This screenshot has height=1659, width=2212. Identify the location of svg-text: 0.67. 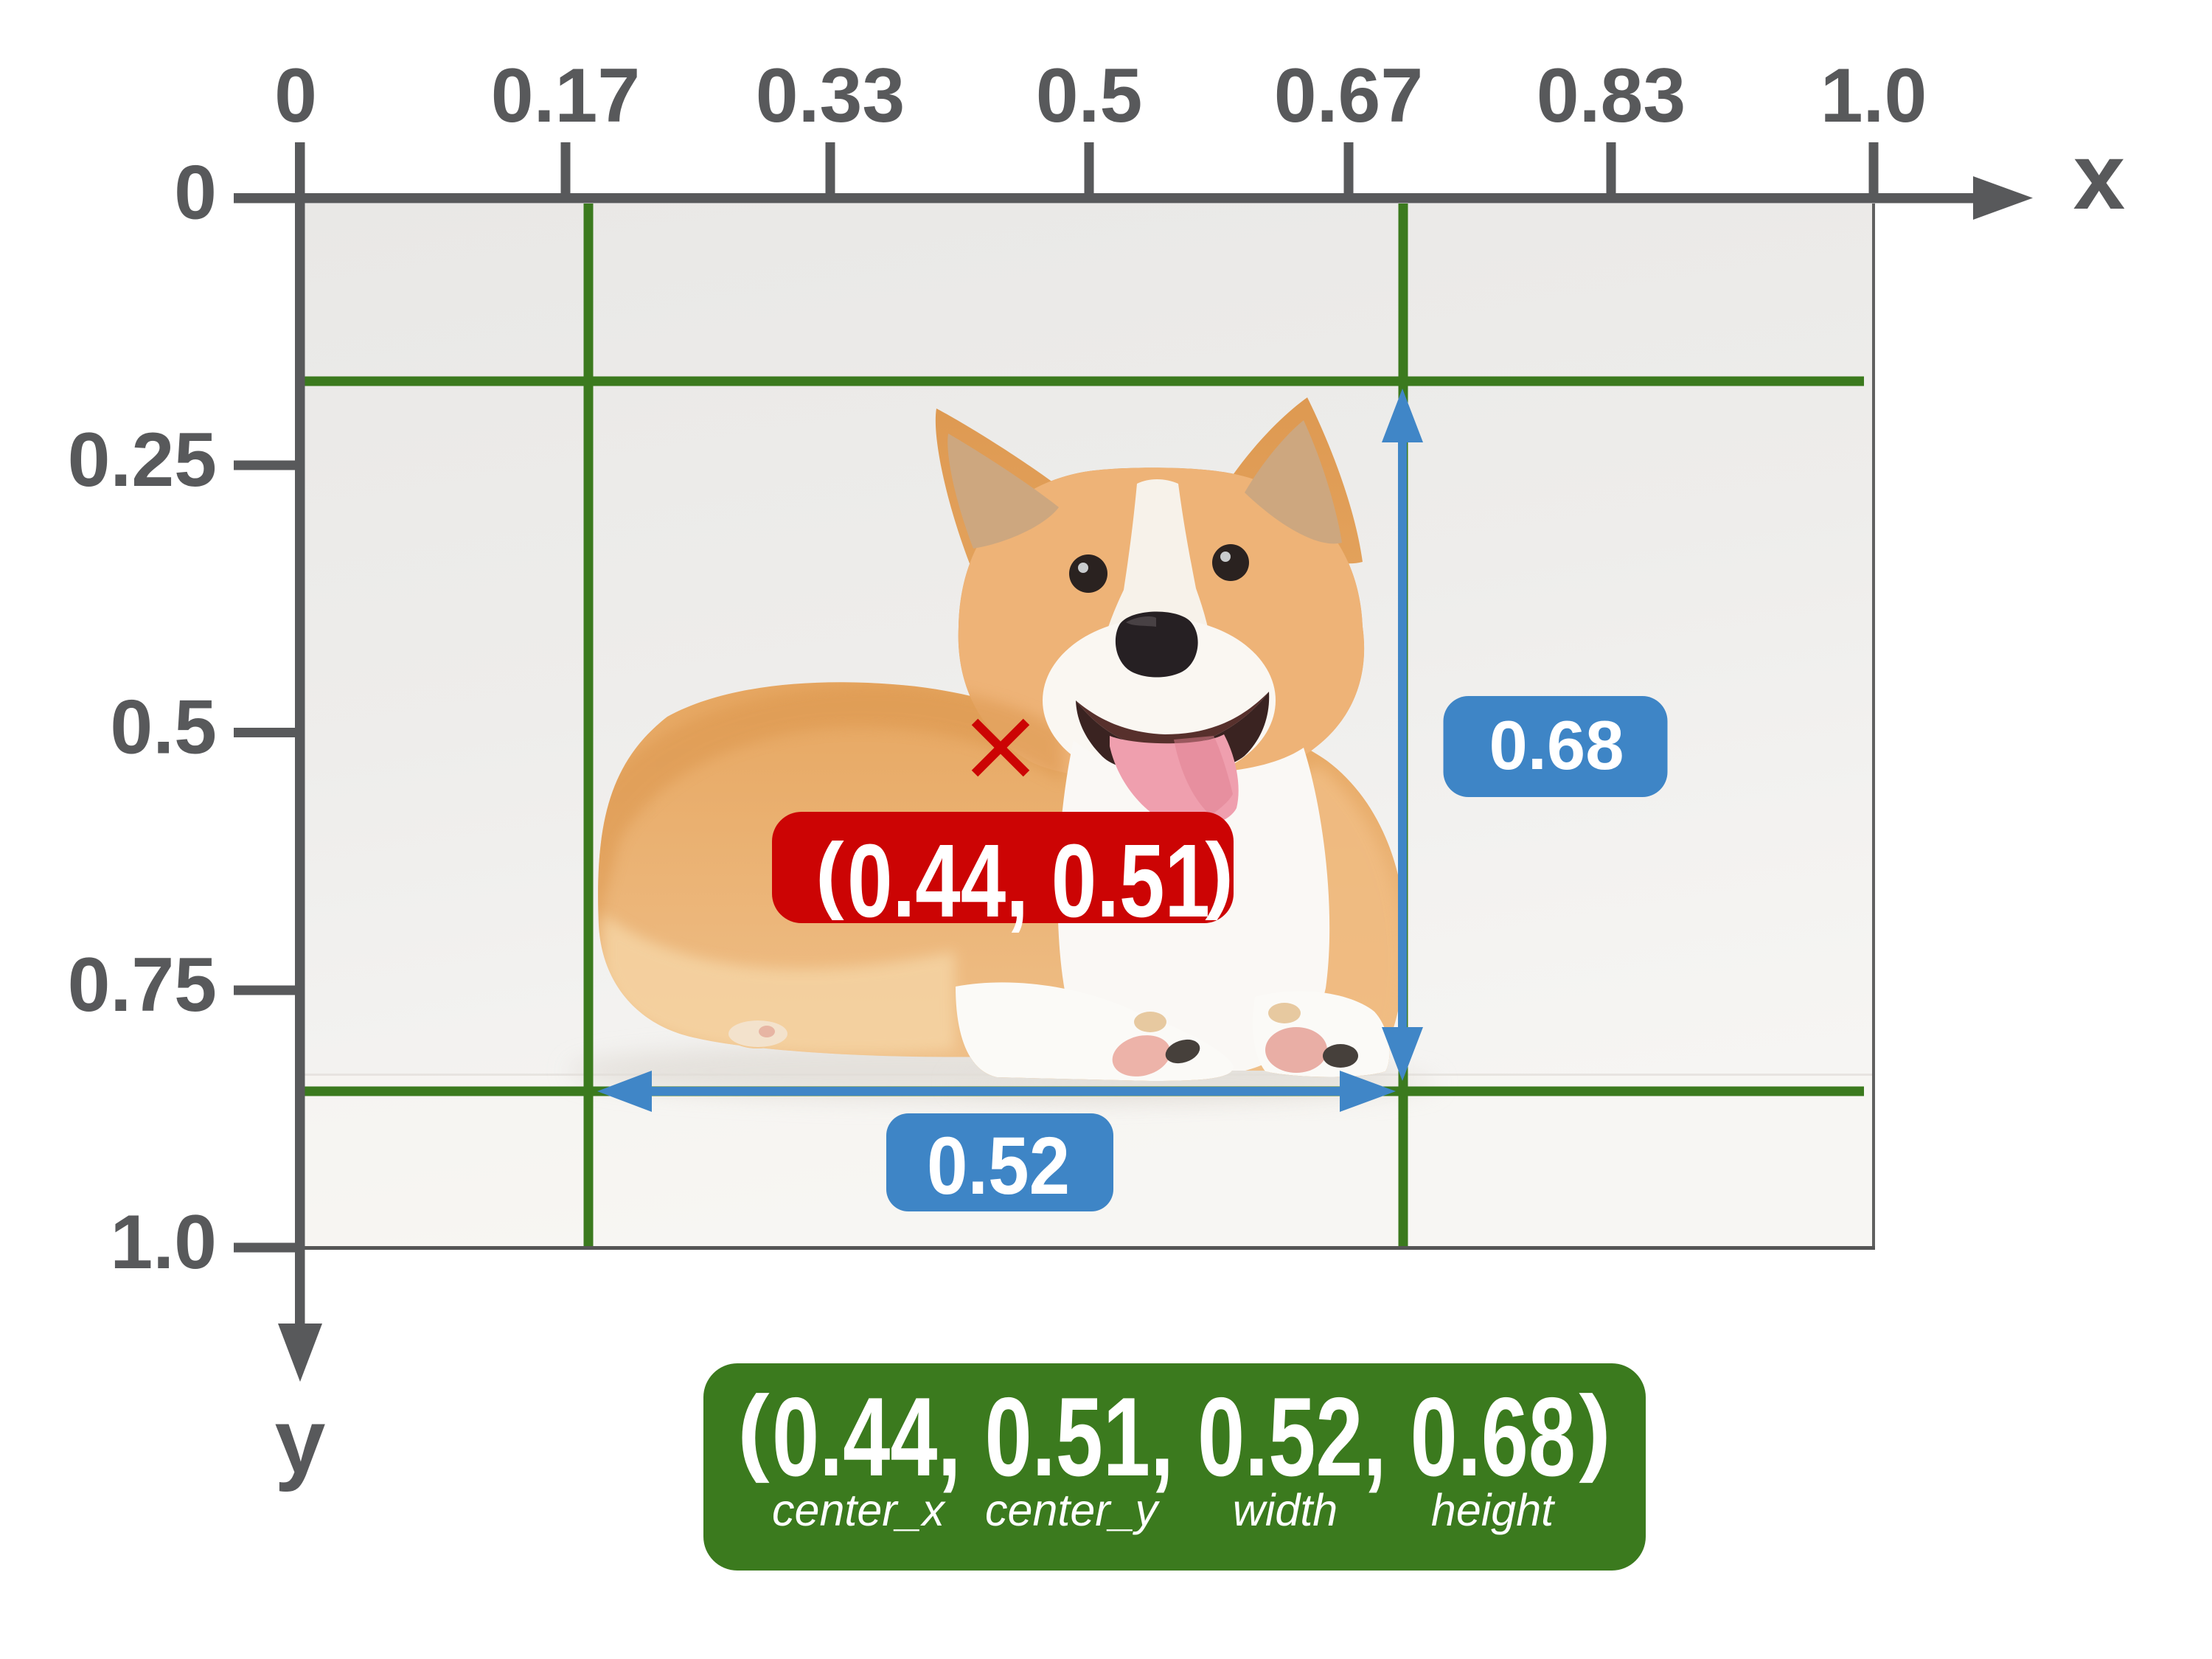
(1348, 96).